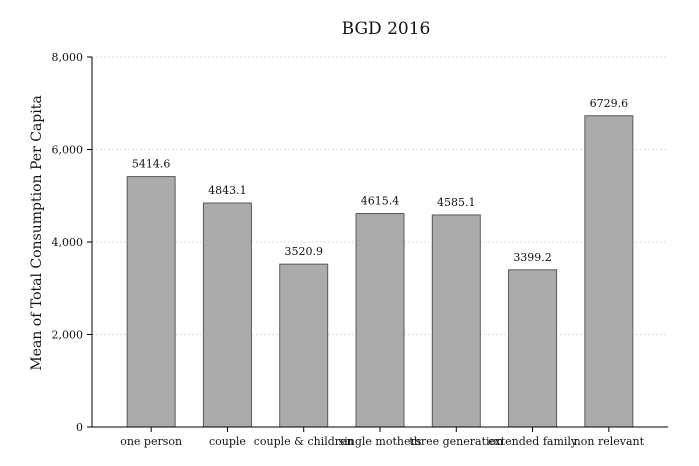 The height and width of the screenshot is (466, 699). What do you see at coordinates (37, 232) in the screenshot?
I see `y-axis-label: Mean of Total Consumption Per Capita` at bounding box center [37, 232].